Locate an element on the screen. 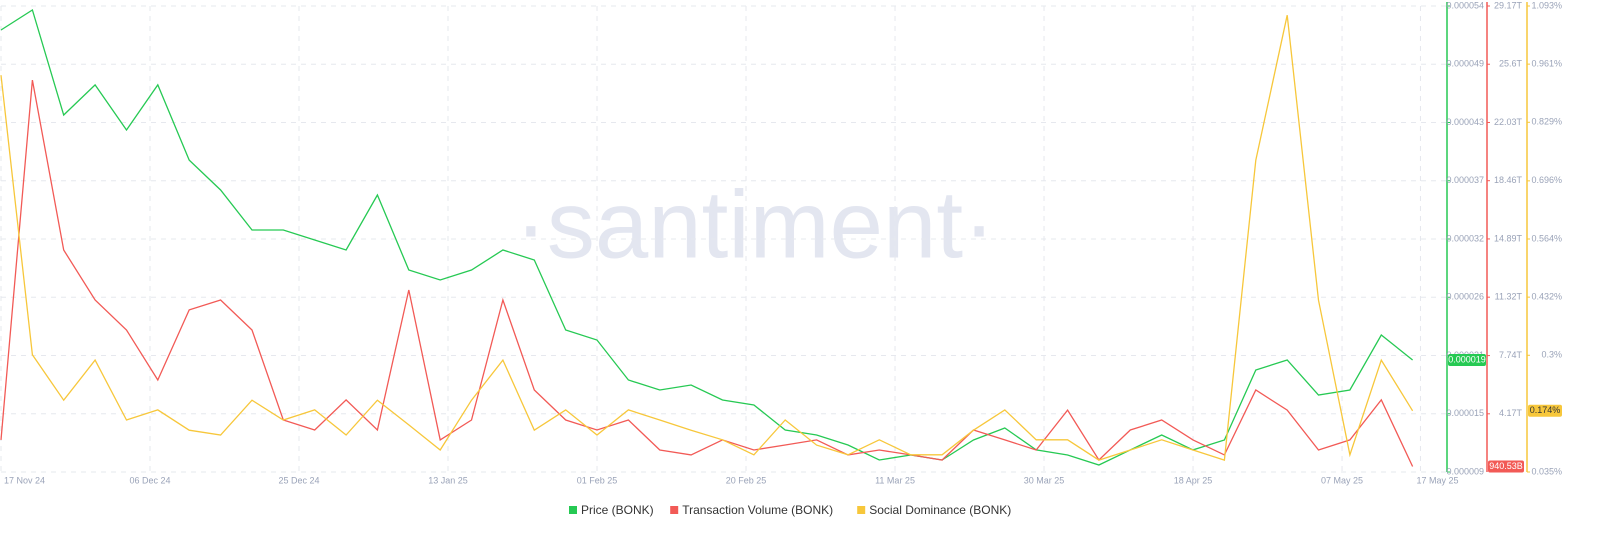  x-tick-label: 07 May 25 is located at coordinates (1342, 480).